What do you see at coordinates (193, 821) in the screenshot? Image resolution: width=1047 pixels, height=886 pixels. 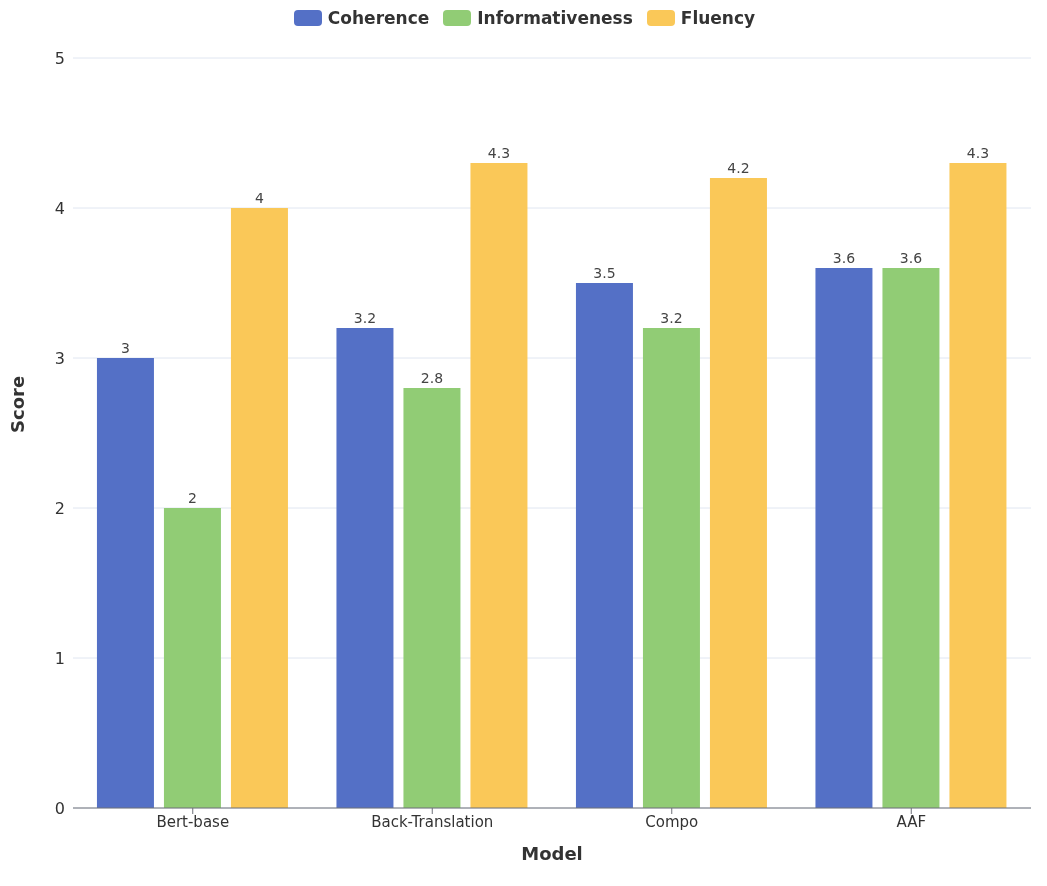 I see `x-tick-label: Bert-base` at bounding box center [193, 821].